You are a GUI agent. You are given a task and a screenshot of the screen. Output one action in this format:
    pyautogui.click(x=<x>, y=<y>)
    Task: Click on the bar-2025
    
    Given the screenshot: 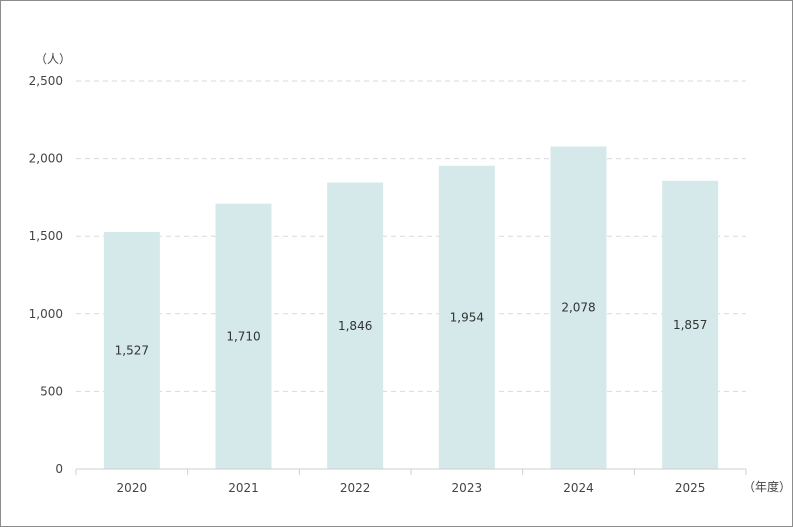 What is the action you would take?
    pyautogui.click(x=690, y=325)
    